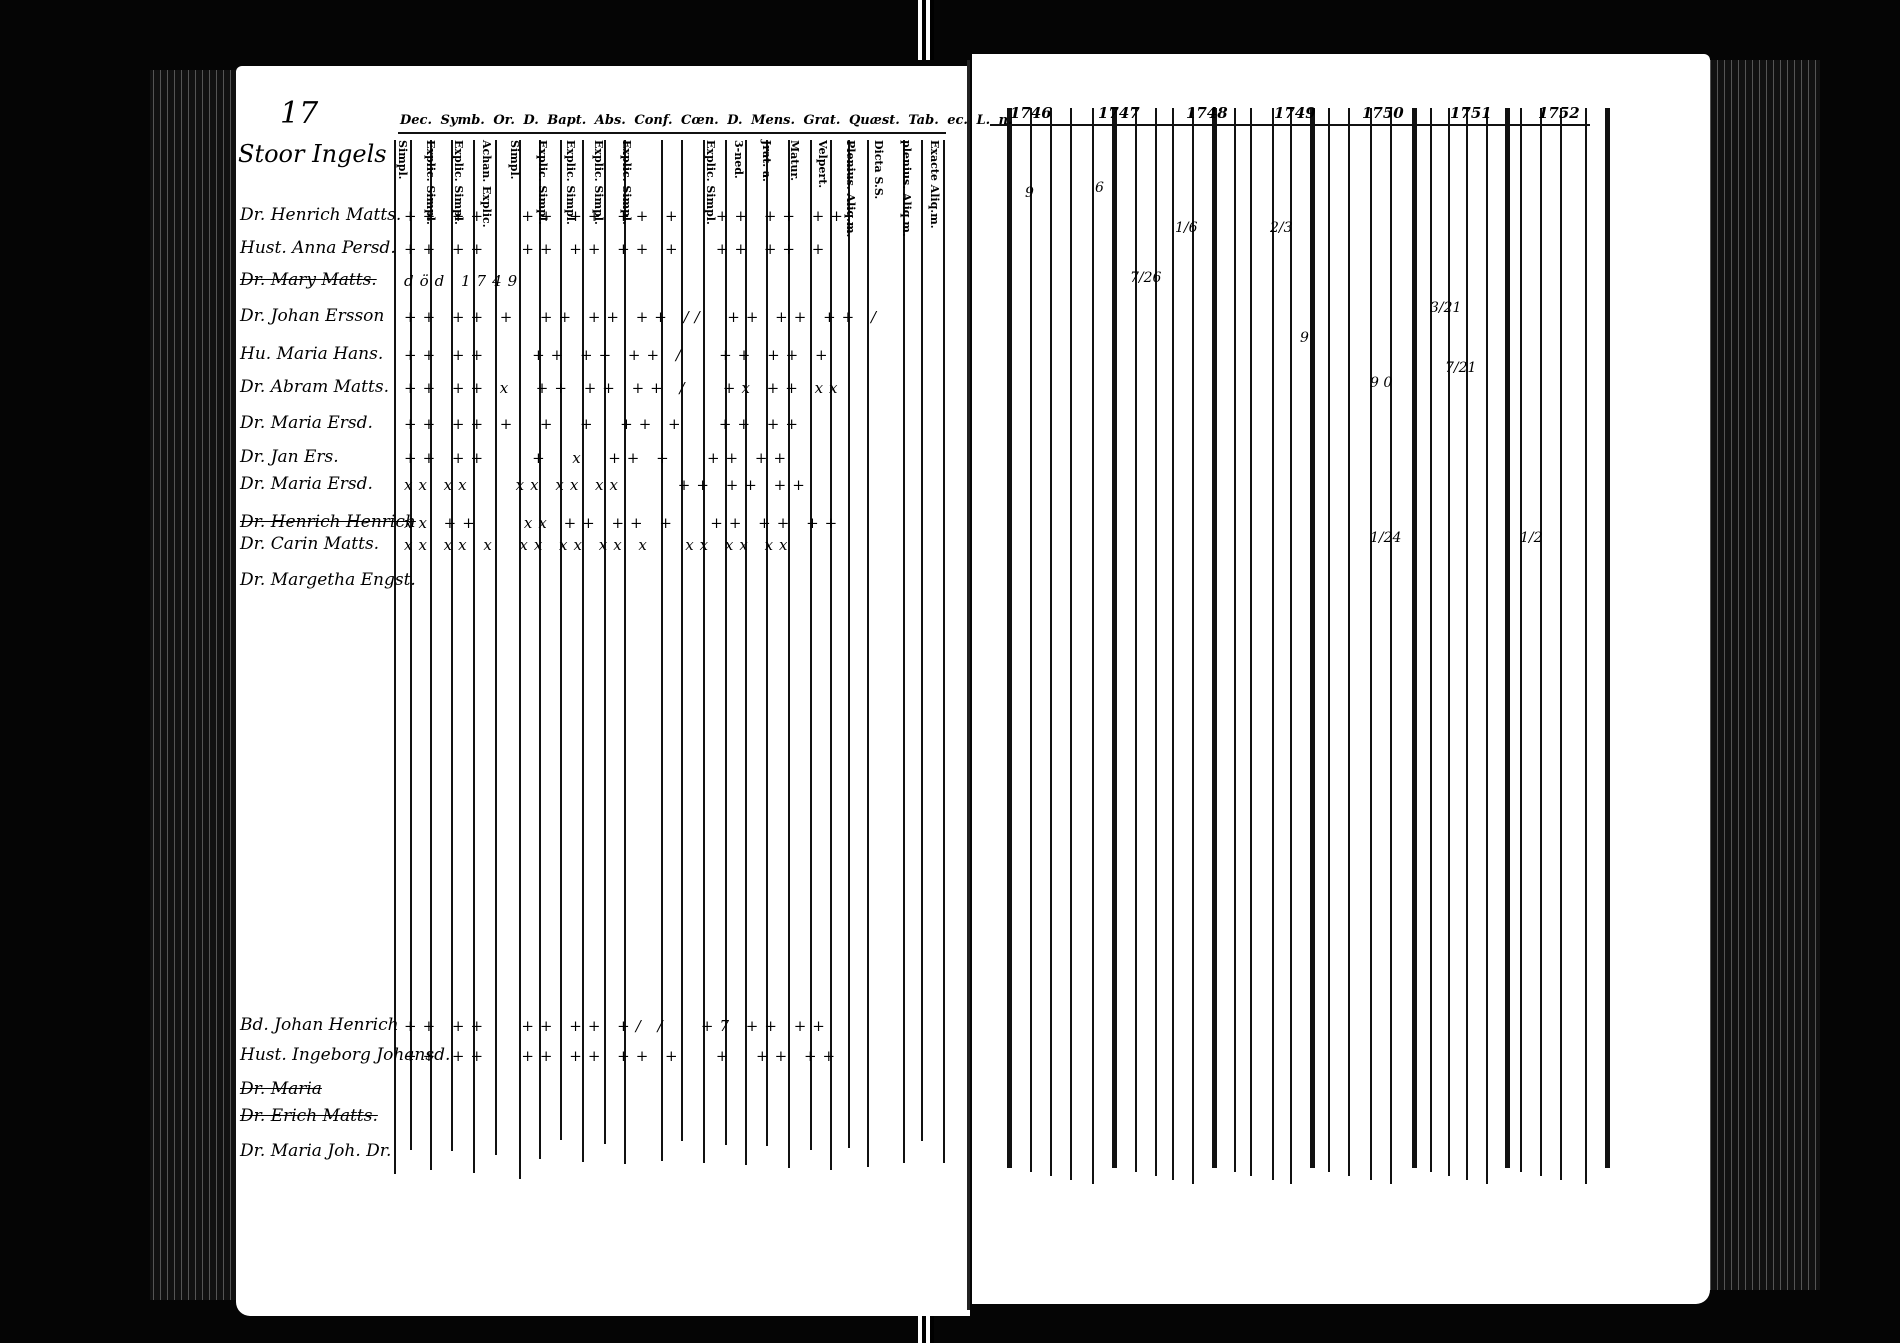  I want to click on entry-name: Dr. Abram Matts., so click(314, 387).